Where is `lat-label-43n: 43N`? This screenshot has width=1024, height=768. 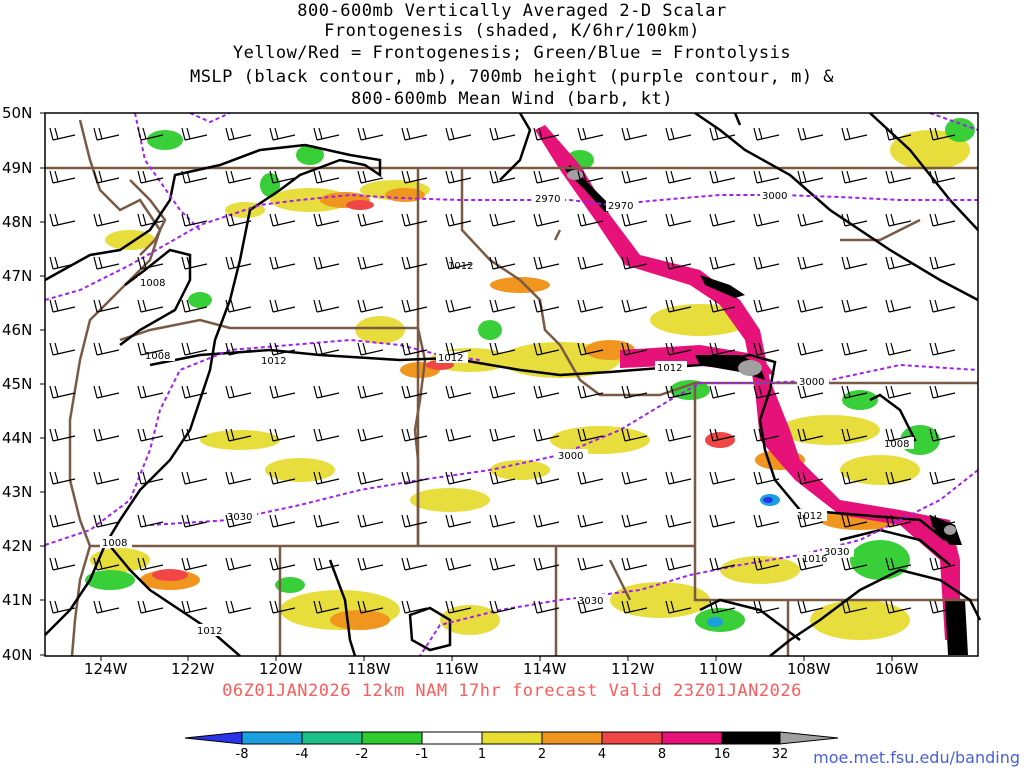 lat-label-43n: 43N is located at coordinates (17, 492).